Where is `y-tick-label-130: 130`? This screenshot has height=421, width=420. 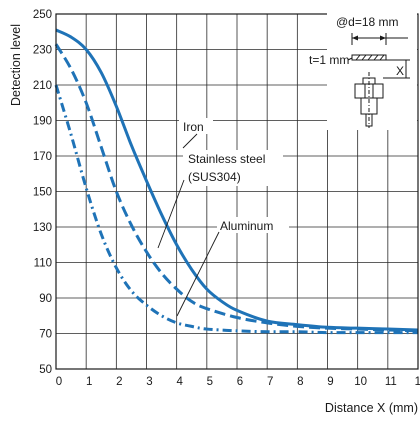
y-tick-label-130: 130 is located at coordinates (42, 228).